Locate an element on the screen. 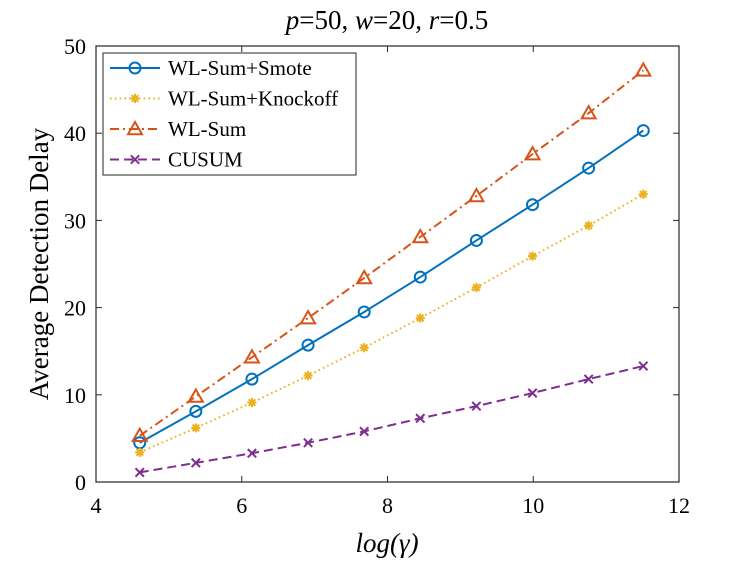 The height and width of the screenshot is (561, 747). title-r-val: =0.5 is located at coordinates (463, 20).